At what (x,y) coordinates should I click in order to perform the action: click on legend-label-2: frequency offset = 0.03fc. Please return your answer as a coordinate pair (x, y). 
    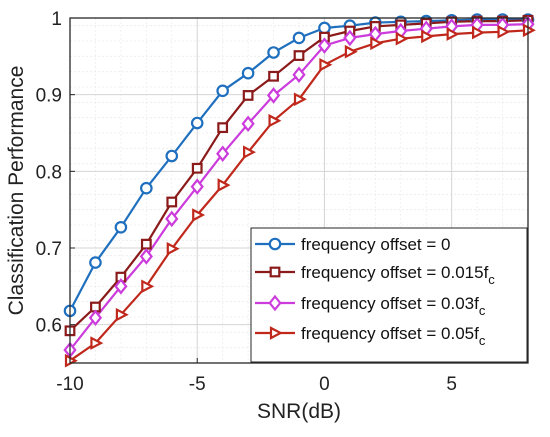
    Looking at the image, I should click on (393, 306).